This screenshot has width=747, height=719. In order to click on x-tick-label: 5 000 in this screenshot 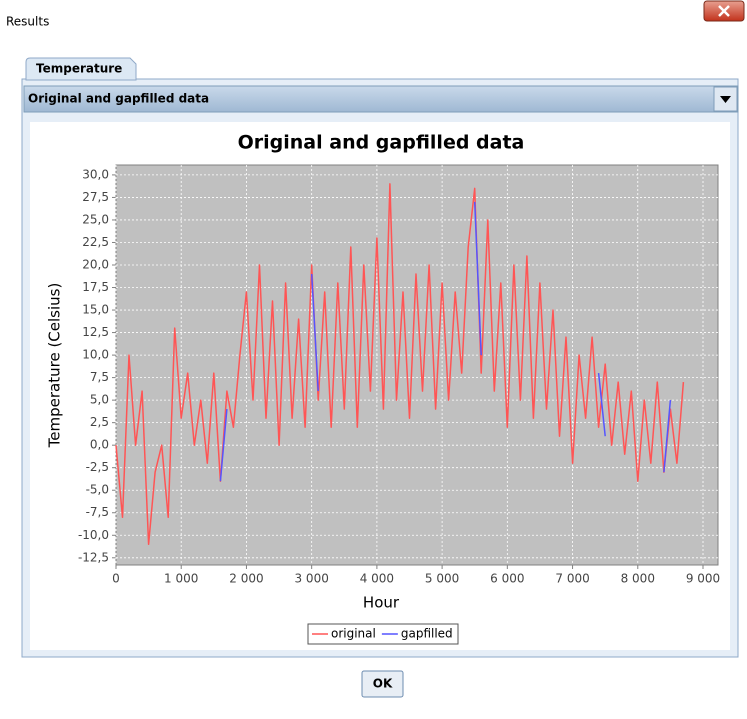, I will do `click(442, 579)`.